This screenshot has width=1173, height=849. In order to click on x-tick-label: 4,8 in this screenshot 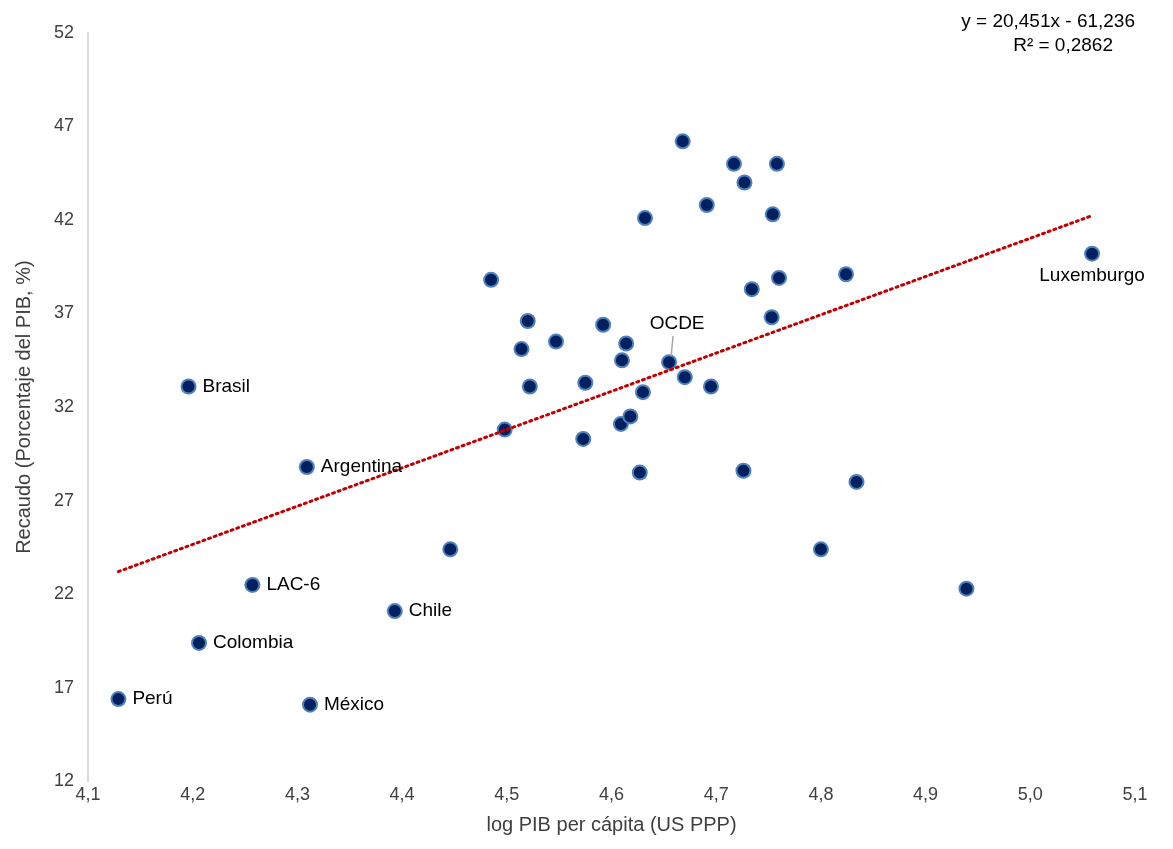, I will do `click(821, 794)`.